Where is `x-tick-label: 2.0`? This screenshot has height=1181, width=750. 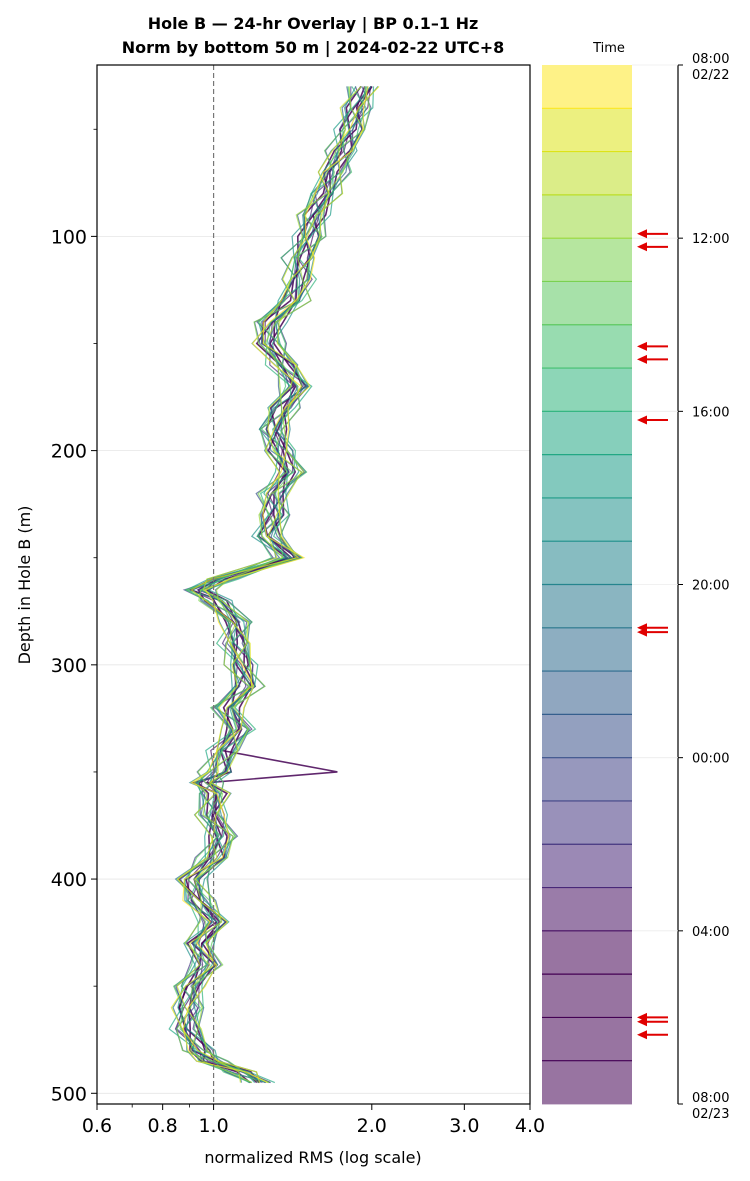
x-tick-label: 2.0 is located at coordinates (372, 1126).